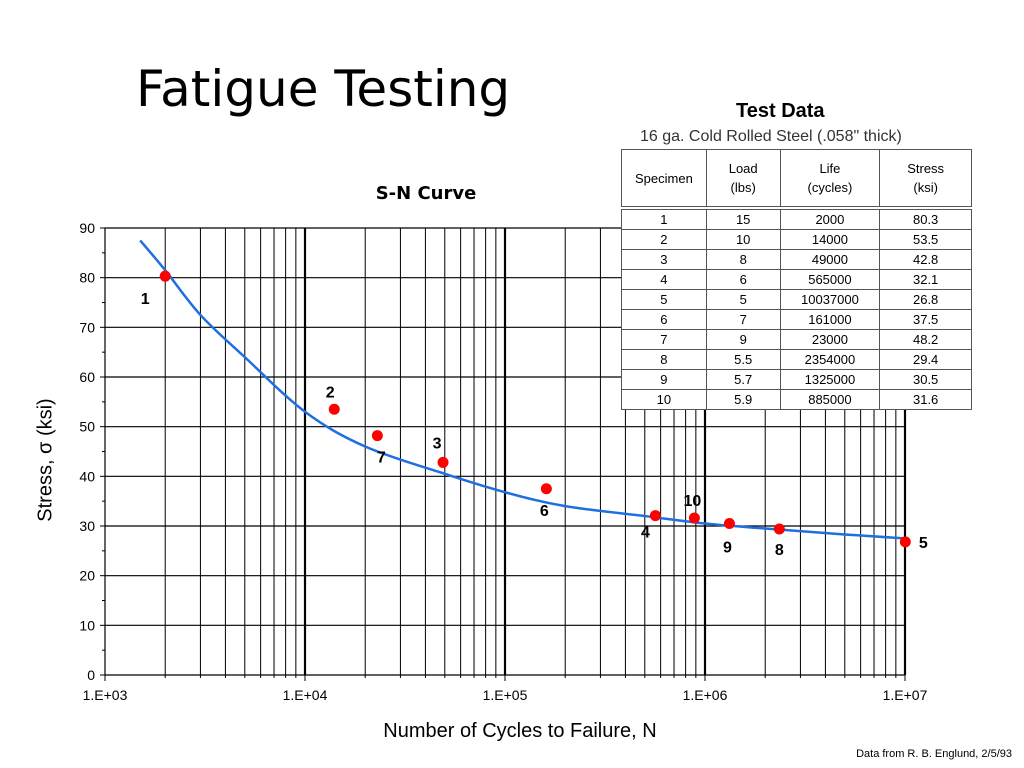 The height and width of the screenshot is (768, 1024). What do you see at coordinates (923, 543) in the screenshot?
I see `data-point-label: 5` at bounding box center [923, 543].